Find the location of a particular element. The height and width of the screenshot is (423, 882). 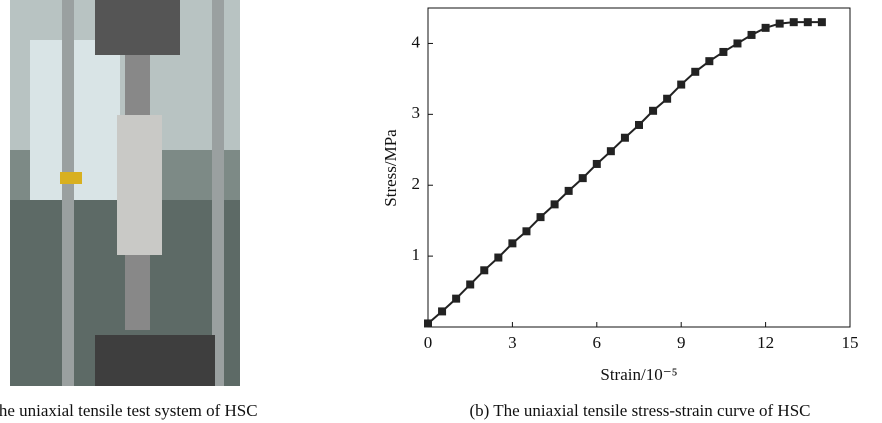

y-tick-label: 2 is located at coordinates (416, 183).